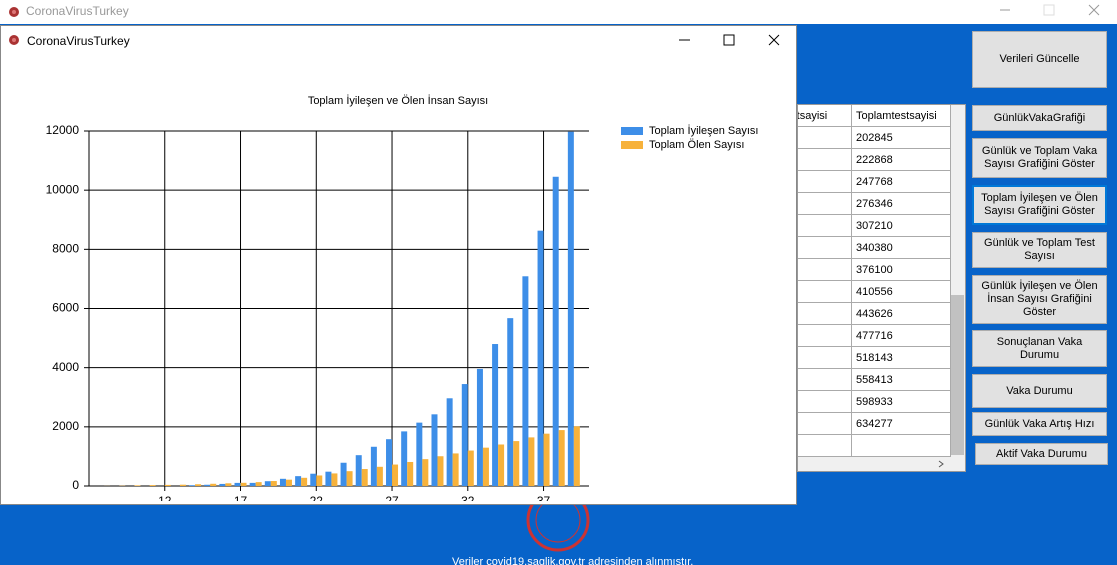 The width and height of the screenshot is (1117, 565). Describe the element at coordinates (703, 130) in the screenshot. I see `legend-label: Toplam İyileşen Sayısı` at that location.